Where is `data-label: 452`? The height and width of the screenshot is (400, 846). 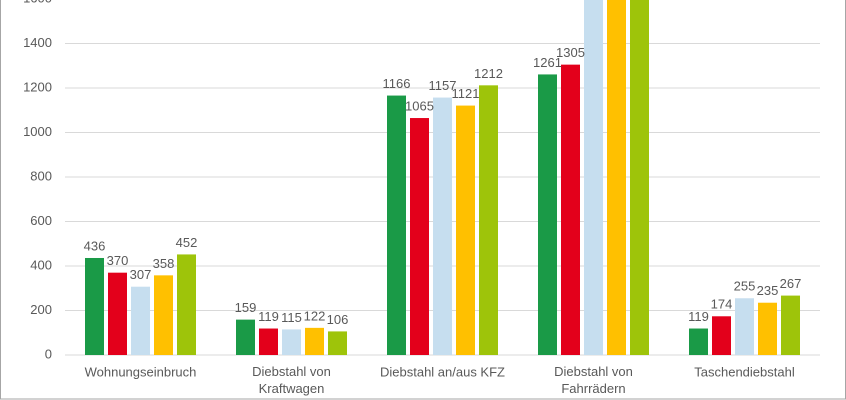
data-label: 452 is located at coordinates (187, 242).